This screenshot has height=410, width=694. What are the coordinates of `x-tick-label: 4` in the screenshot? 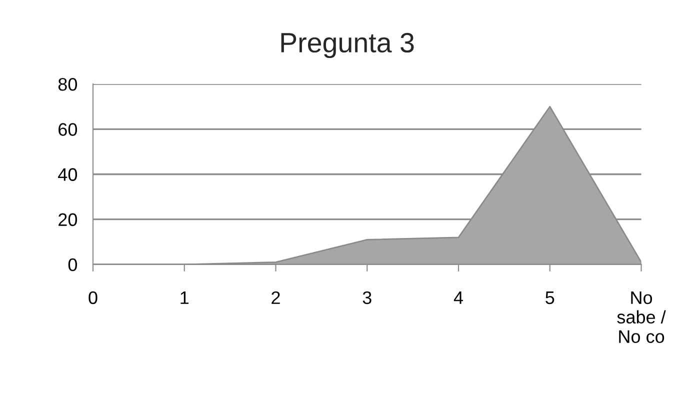 It's located at (458, 298).